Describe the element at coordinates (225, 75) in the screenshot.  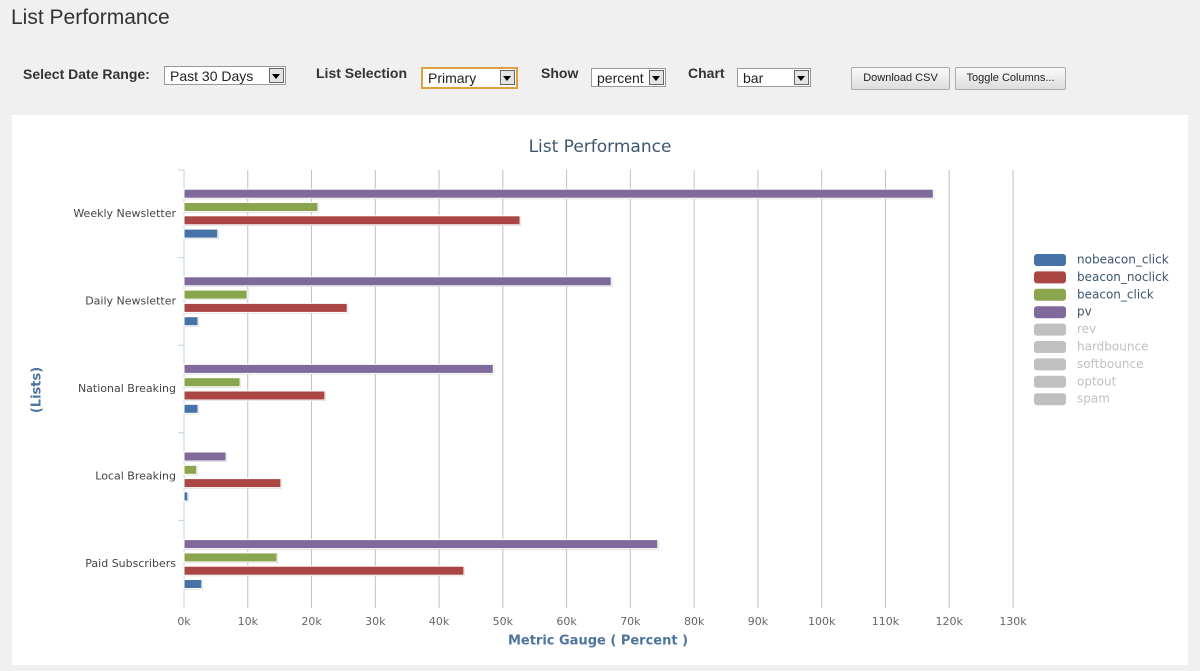
I see `date-range-select: Past 30 Days` at that location.